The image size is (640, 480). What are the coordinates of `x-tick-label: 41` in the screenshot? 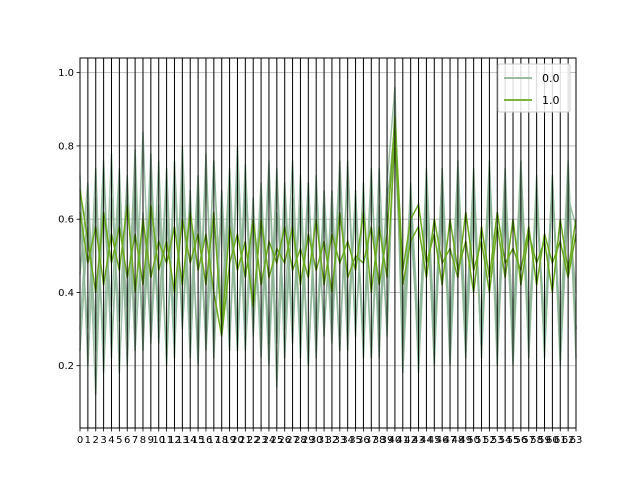 It's located at (402, 440).